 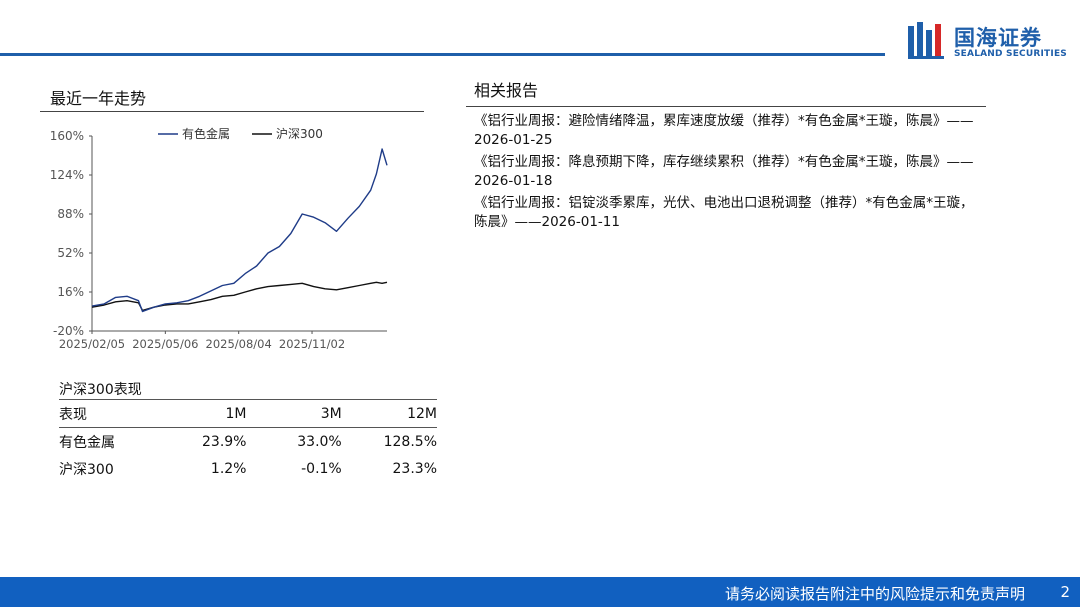 I want to click on y-tick-label: -20%, so click(x=68, y=331).